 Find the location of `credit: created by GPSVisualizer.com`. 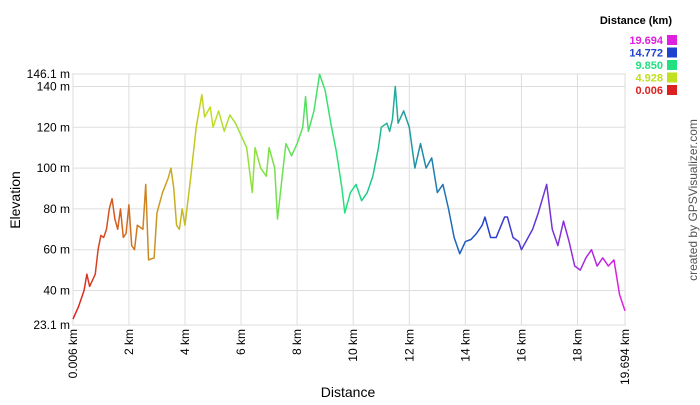

credit: created by GPSVisualizer.com is located at coordinates (693, 200).